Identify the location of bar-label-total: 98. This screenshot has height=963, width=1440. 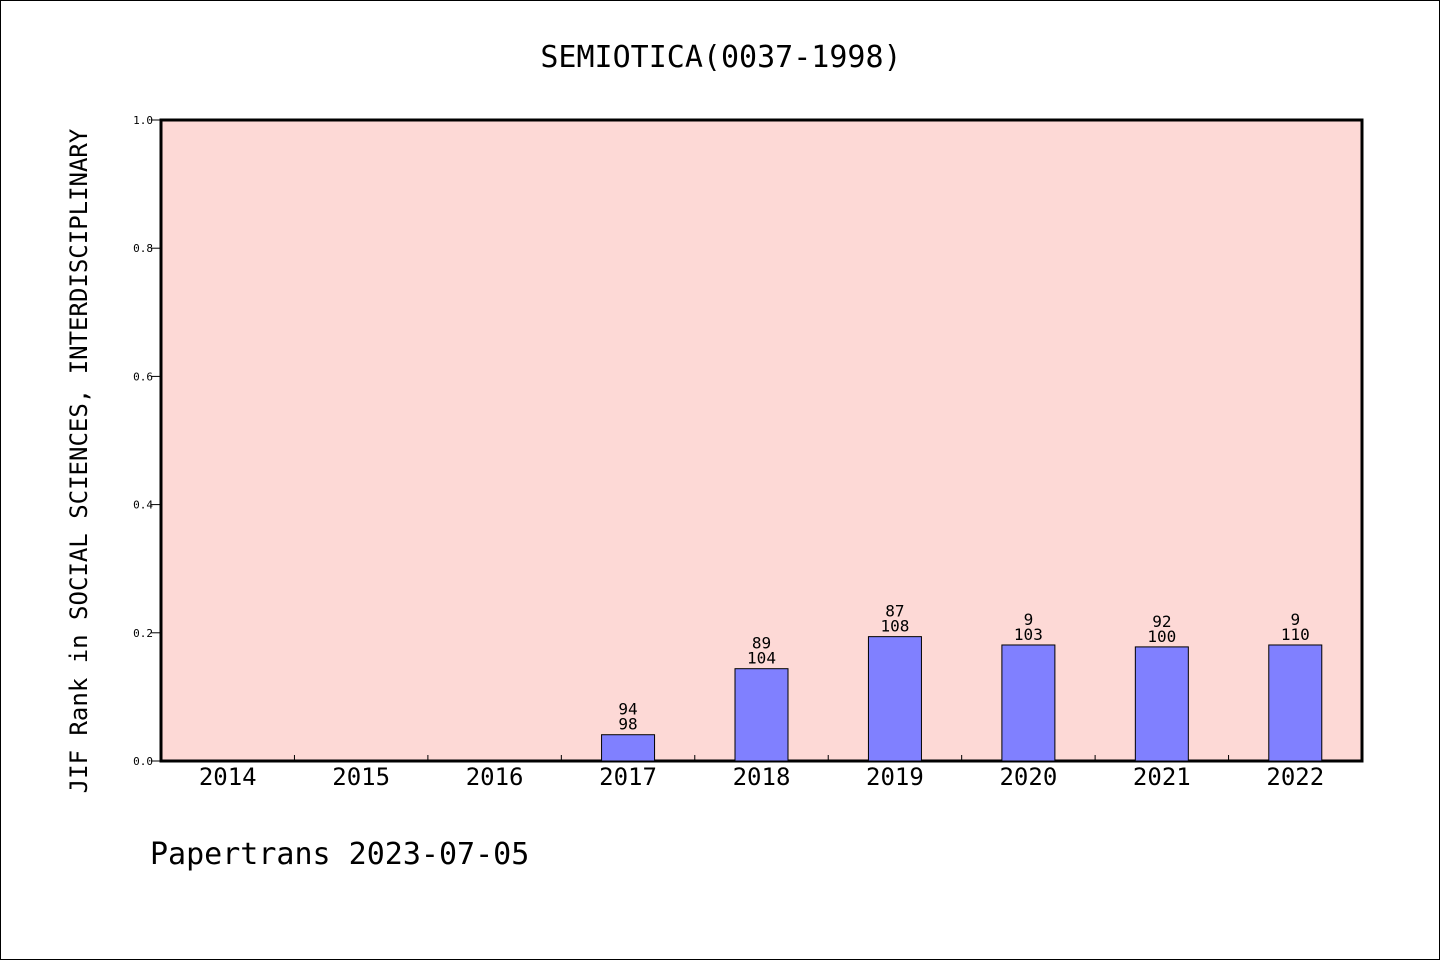
(627, 724).